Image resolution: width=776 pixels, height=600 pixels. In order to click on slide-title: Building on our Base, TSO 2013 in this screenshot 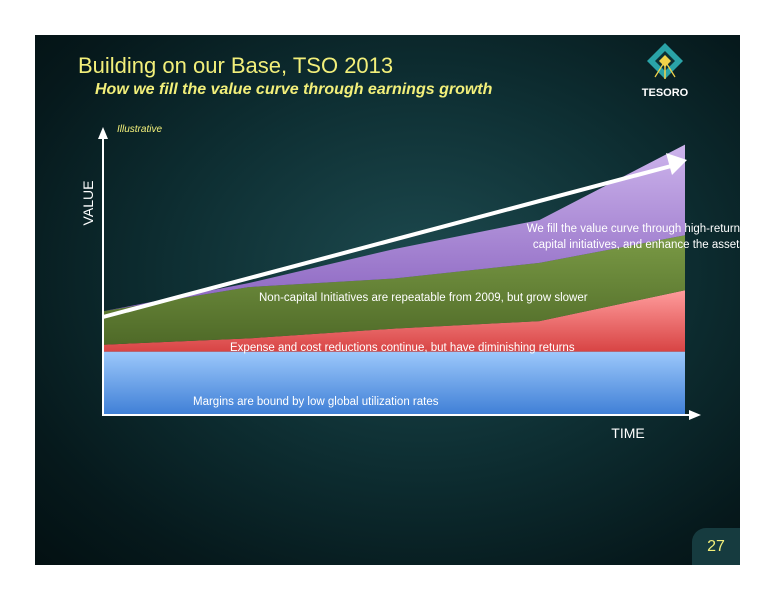, I will do `click(236, 65)`.